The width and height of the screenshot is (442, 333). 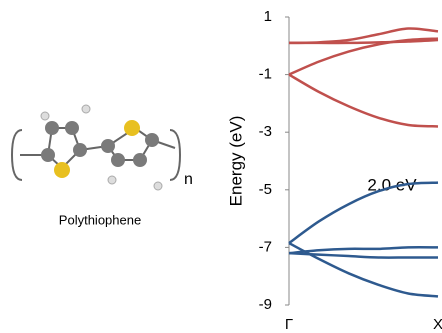 I want to click on repeat-label: n, so click(x=188, y=179).